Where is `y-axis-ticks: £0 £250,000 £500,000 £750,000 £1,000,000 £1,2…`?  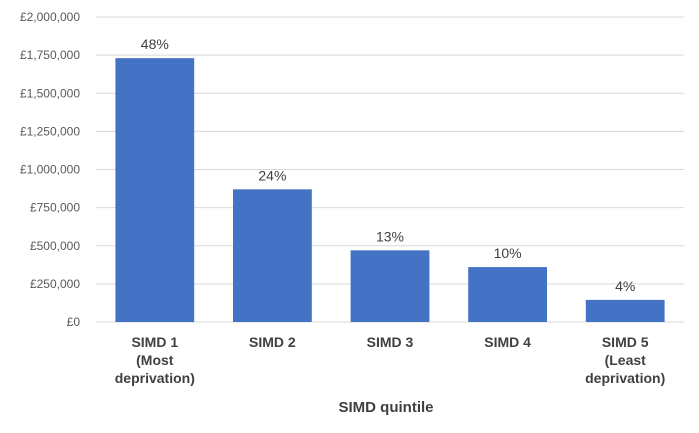
y-axis-ticks: £0 £250,000 £500,000 £750,000 £1,000,000 £1,2… is located at coordinates (50, 169).